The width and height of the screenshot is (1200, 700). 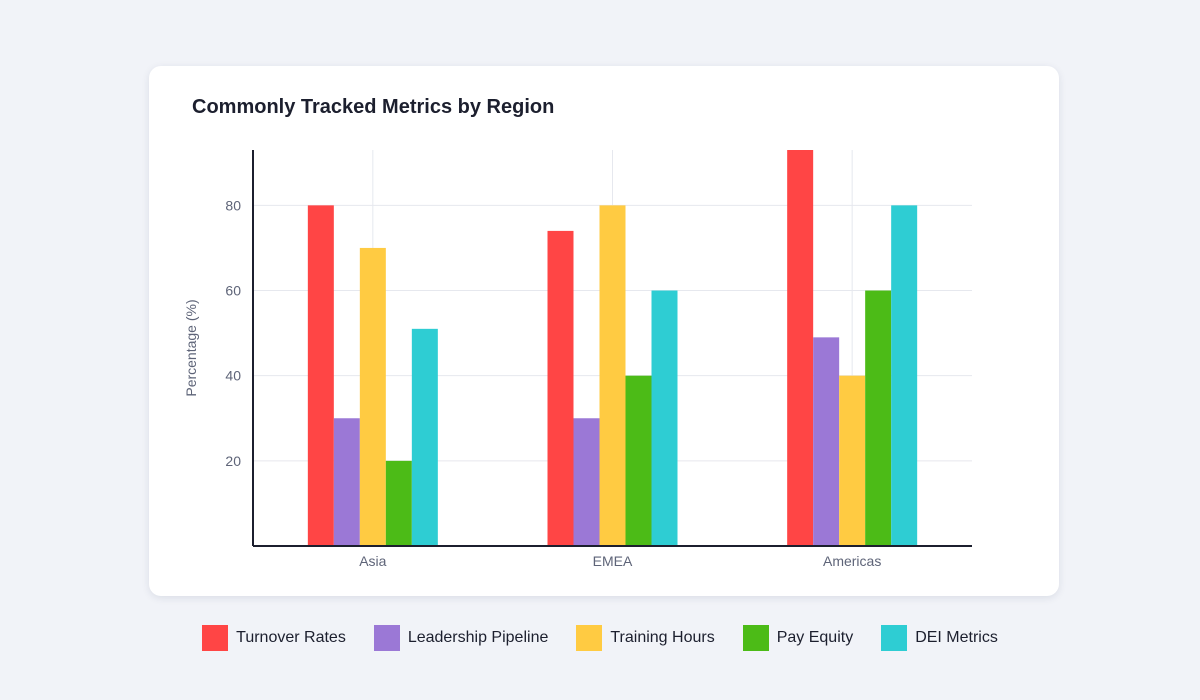 What do you see at coordinates (956, 637) in the screenshot?
I see `legend-label: DEI Metrics` at bounding box center [956, 637].